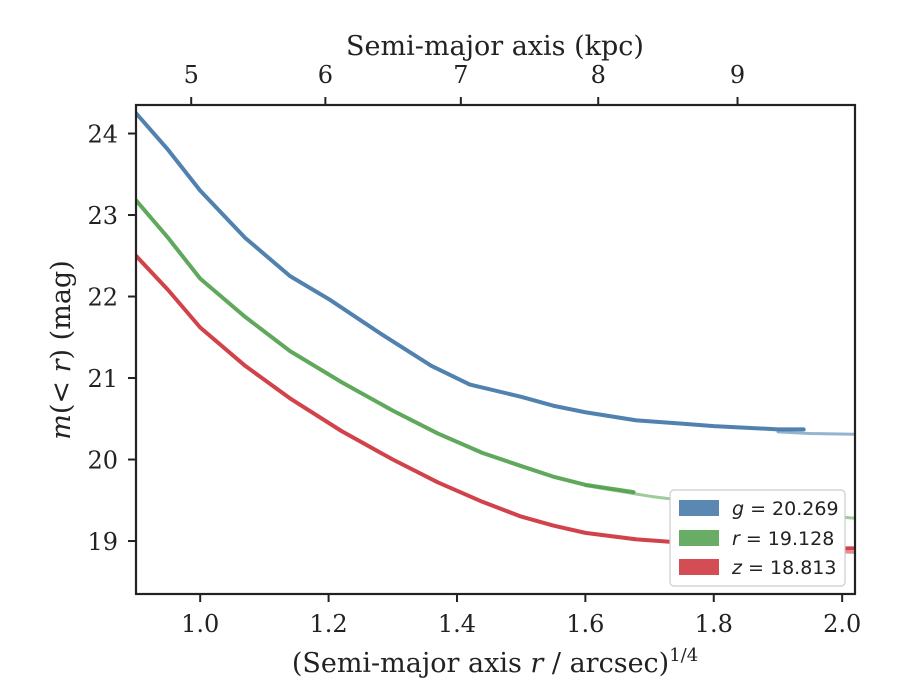  What do you see at coordinates (329, 624) in the screenshot?
I see `bottom-tick-label: 1.2` at bounding box center [329, 624].